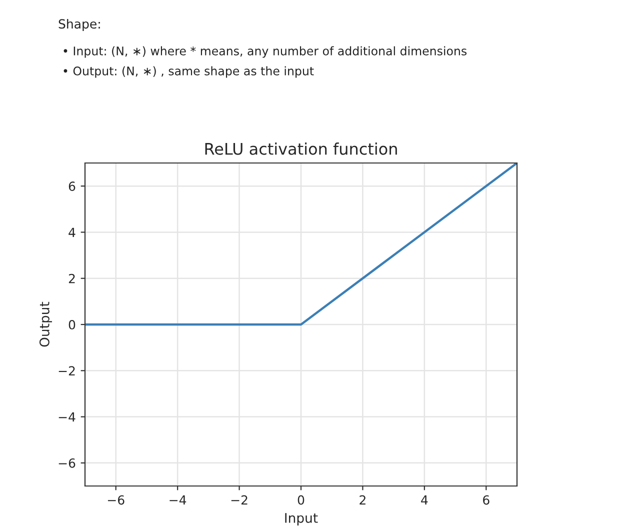 The height and width of the screenshot is (532, 628). What do you see at coordinates (424, 500) in the screenshot?
I see `x-tick-label: 4` at bounding box center [424, 500].